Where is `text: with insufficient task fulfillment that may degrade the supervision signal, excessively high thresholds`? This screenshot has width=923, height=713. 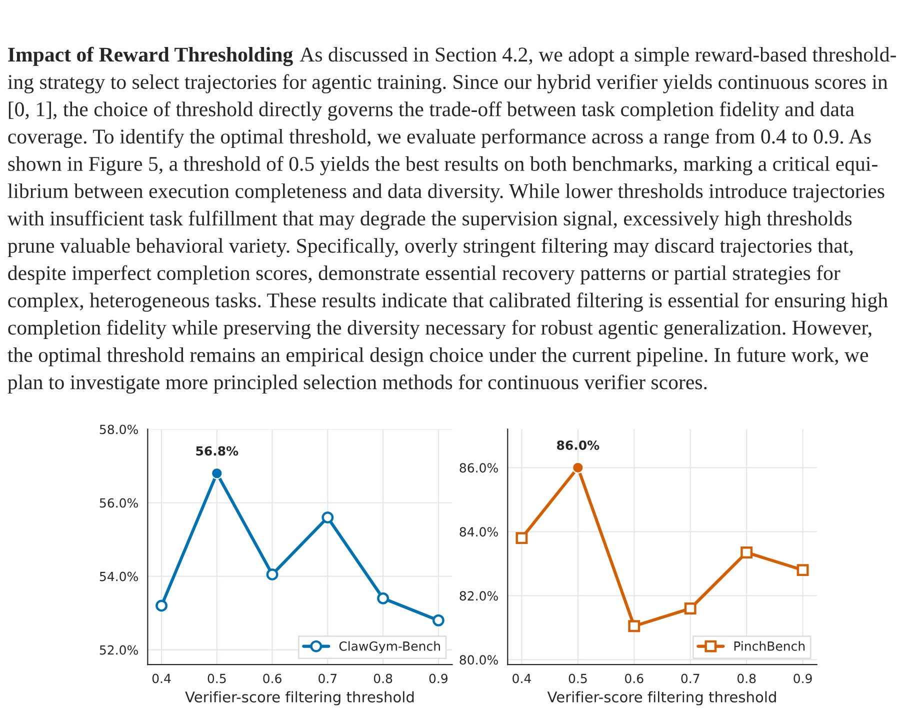
text: with insufficient task fulfillment that may degrade the supervision signal, excessively high thresholds is located at coordinates (429, 220).